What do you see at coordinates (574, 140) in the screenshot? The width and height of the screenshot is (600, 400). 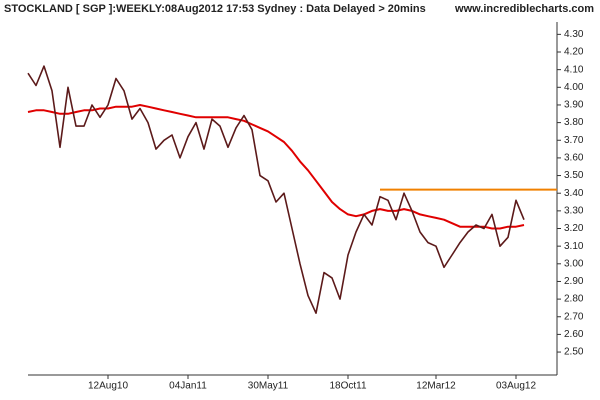 I see `y-tick-label: 3.70` at bounding box center [574, 140].